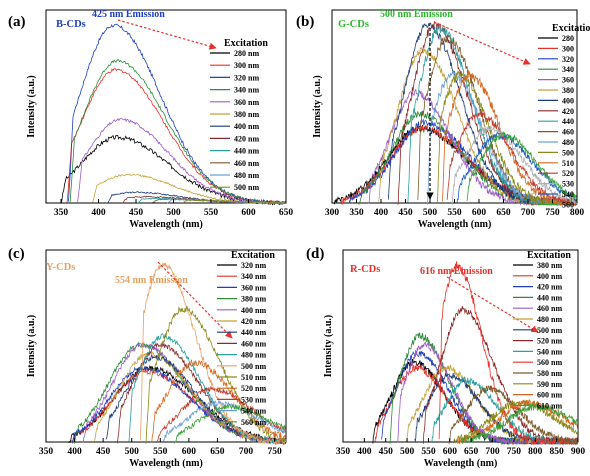  Describe the element at coordinates (568, 152) in the screenshot. I see `legend-entry: 500` at that location.